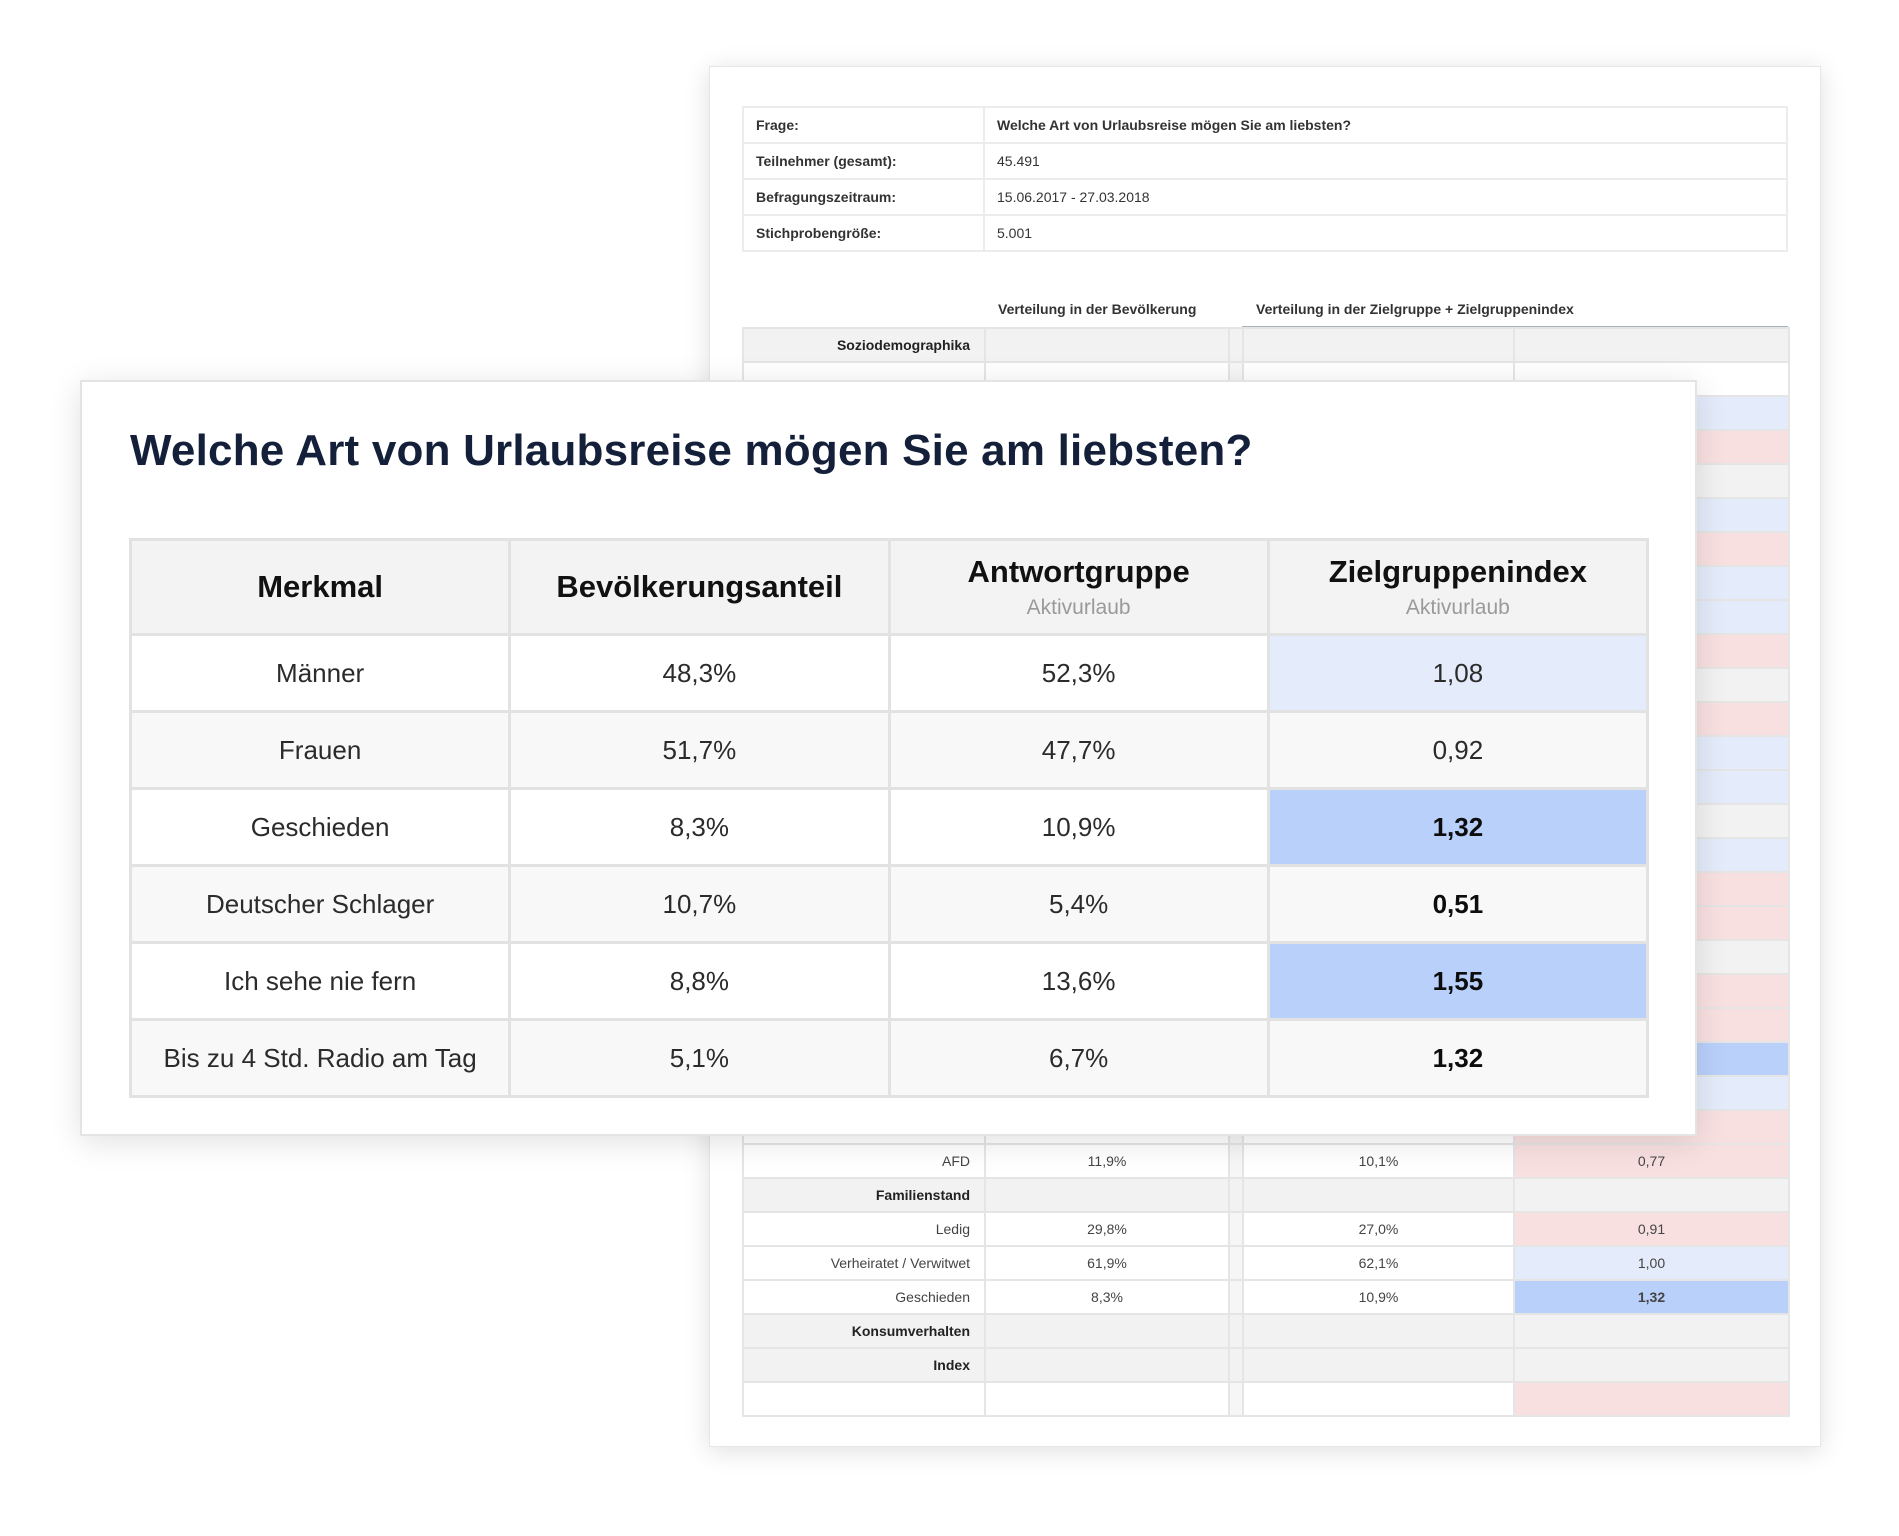  I want to click on column-header: Zielgruppenindex Aktivurlaub, so click(1458, 587).